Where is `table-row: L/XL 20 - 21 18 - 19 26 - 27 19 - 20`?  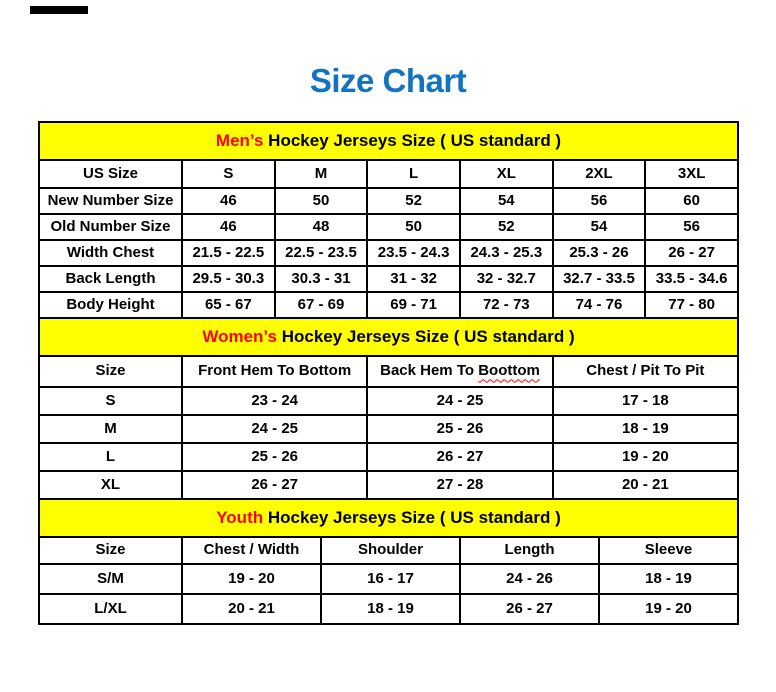 table-row: L/XL 20 - 21 18 - 19 26 - 27 19 - 20 is located at coordinates (388, 609).